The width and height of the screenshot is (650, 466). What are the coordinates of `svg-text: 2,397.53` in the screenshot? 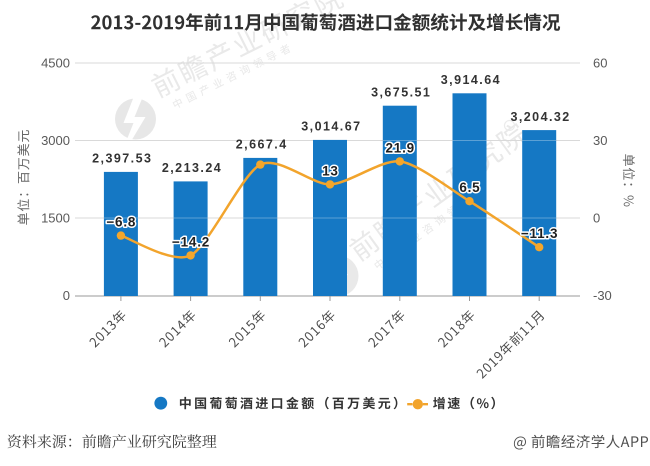 It's located at (122, 159).